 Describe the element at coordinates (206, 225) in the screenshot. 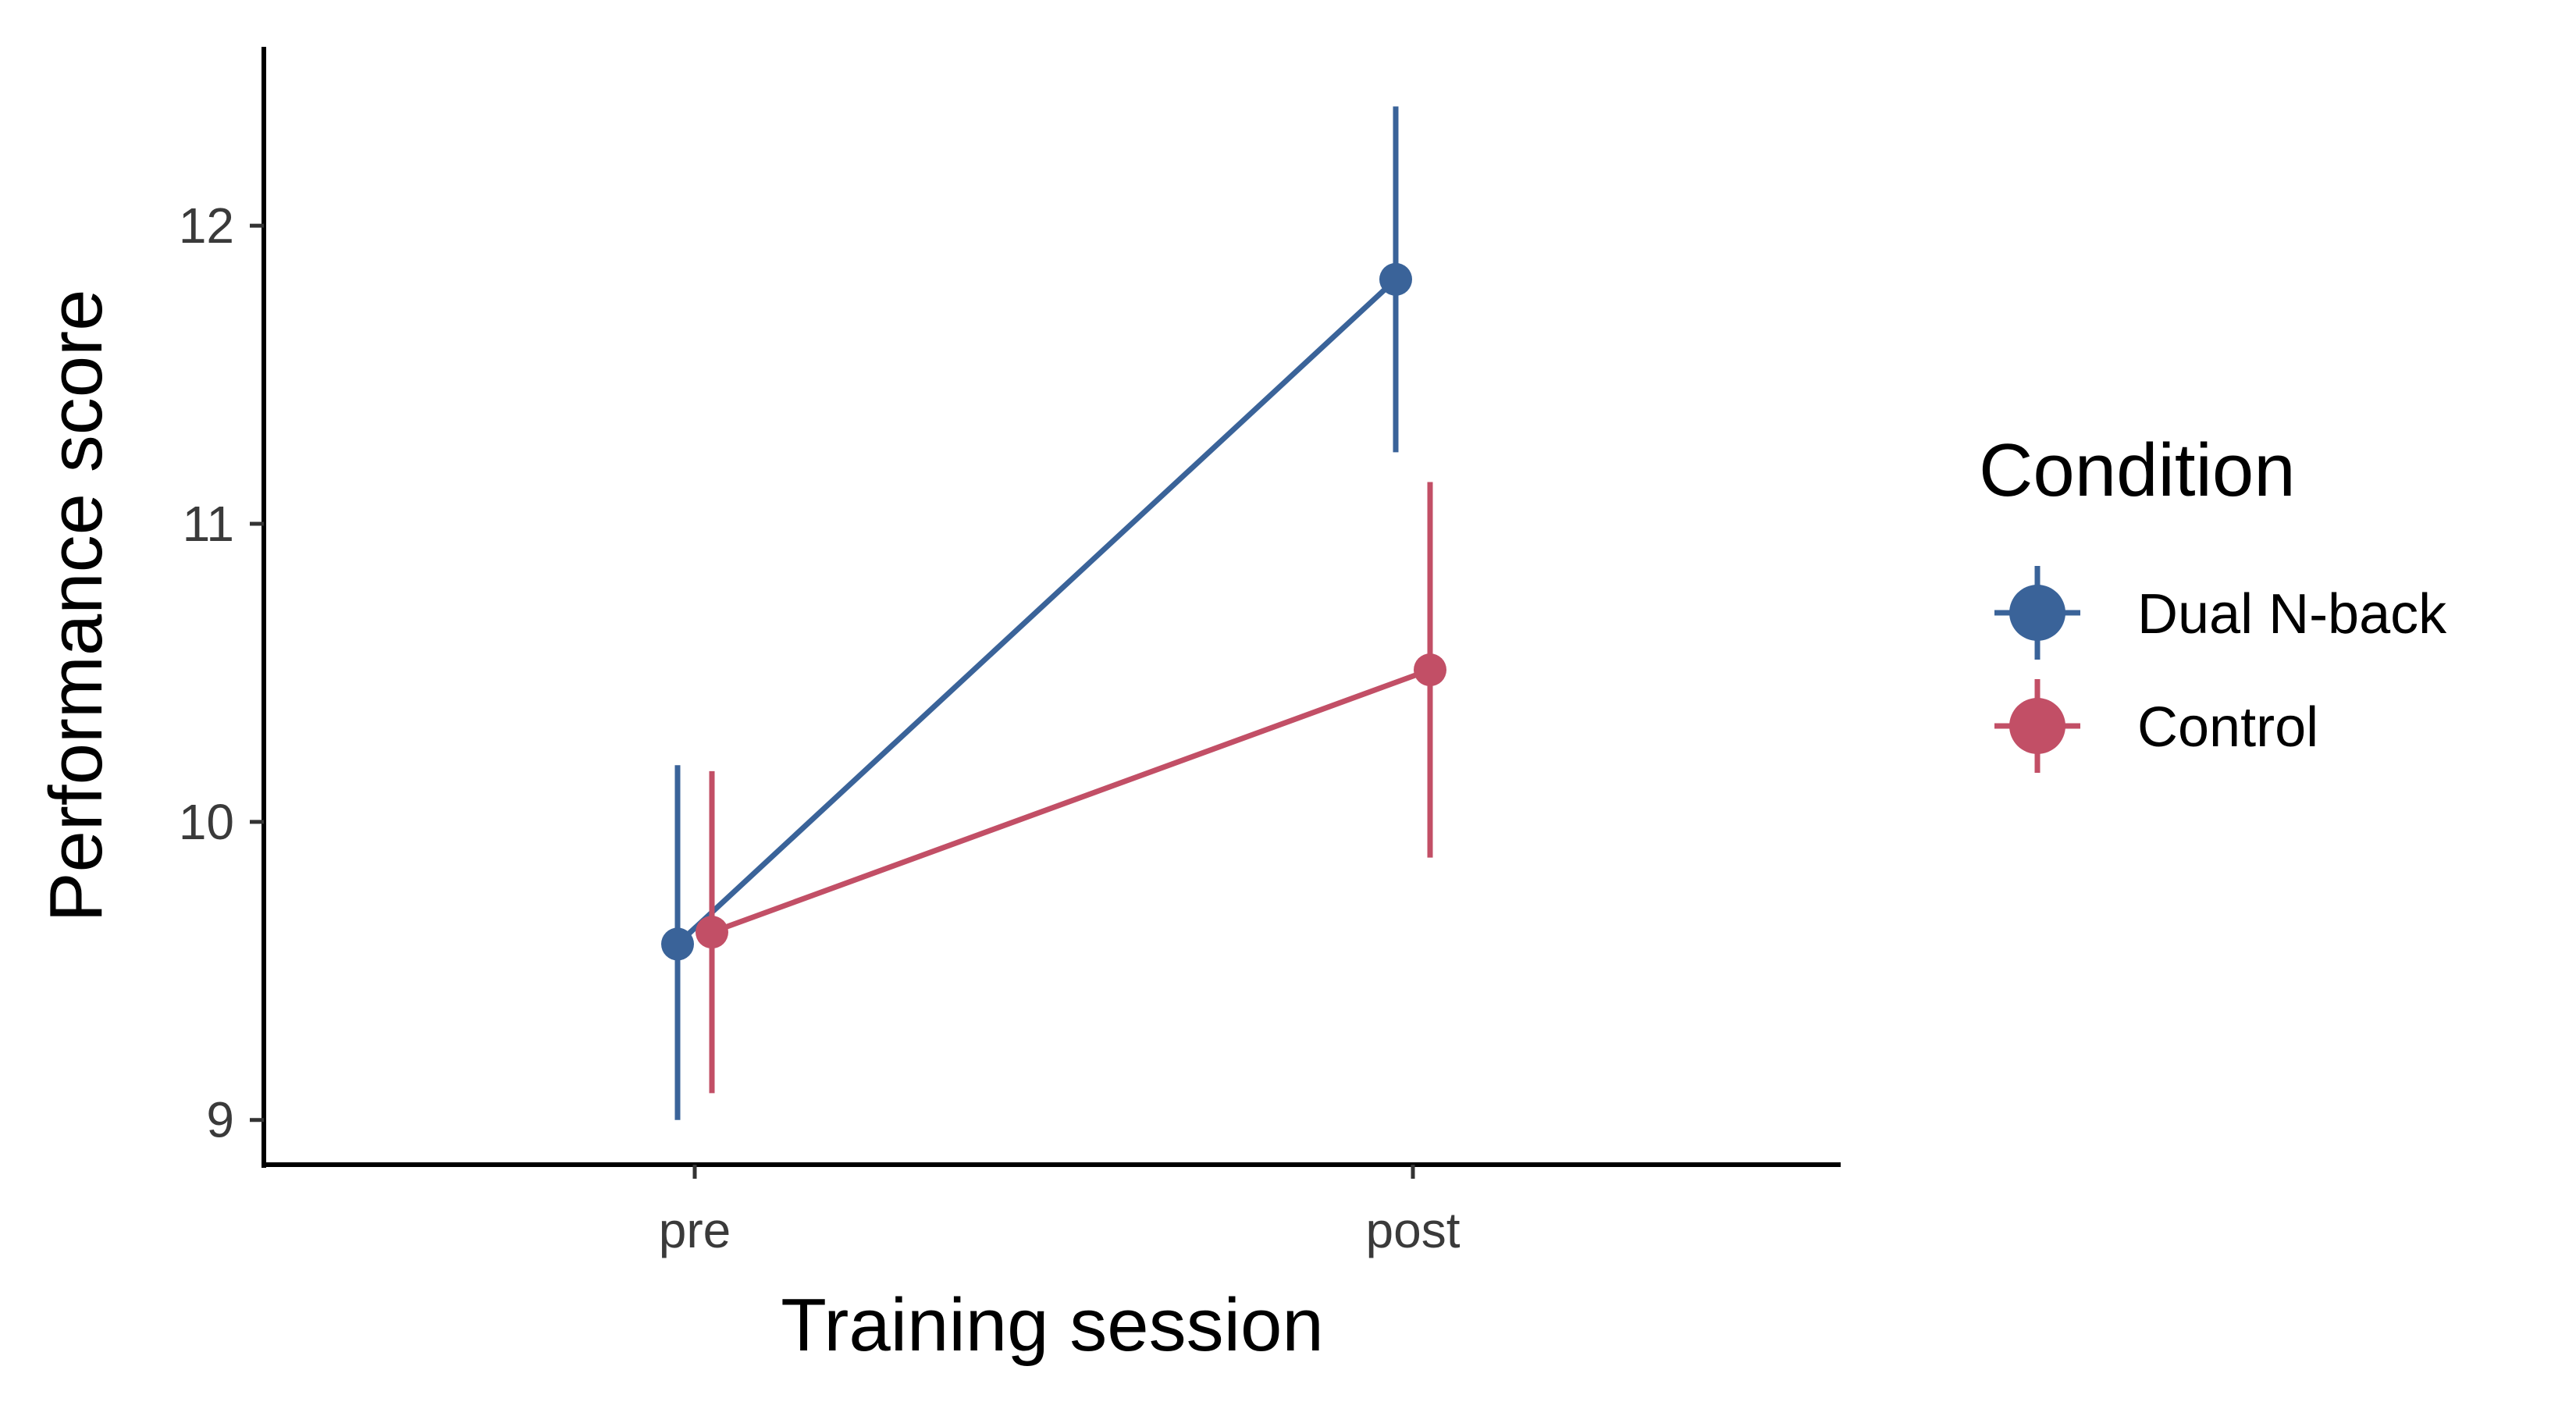

I see `y-tick-label: 12` at that location.